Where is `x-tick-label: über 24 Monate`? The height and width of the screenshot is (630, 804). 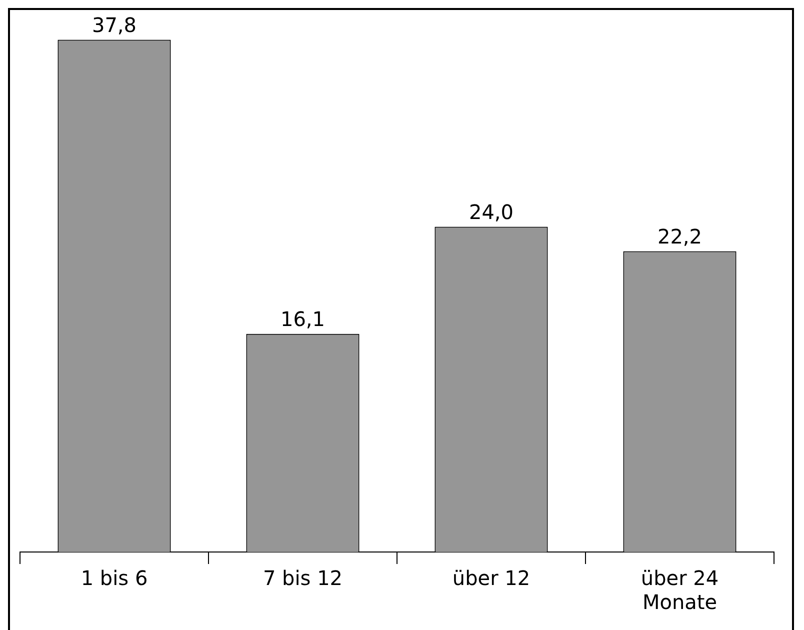 x-tick-label: über 24 Monate is located at coordinates (679, 590).